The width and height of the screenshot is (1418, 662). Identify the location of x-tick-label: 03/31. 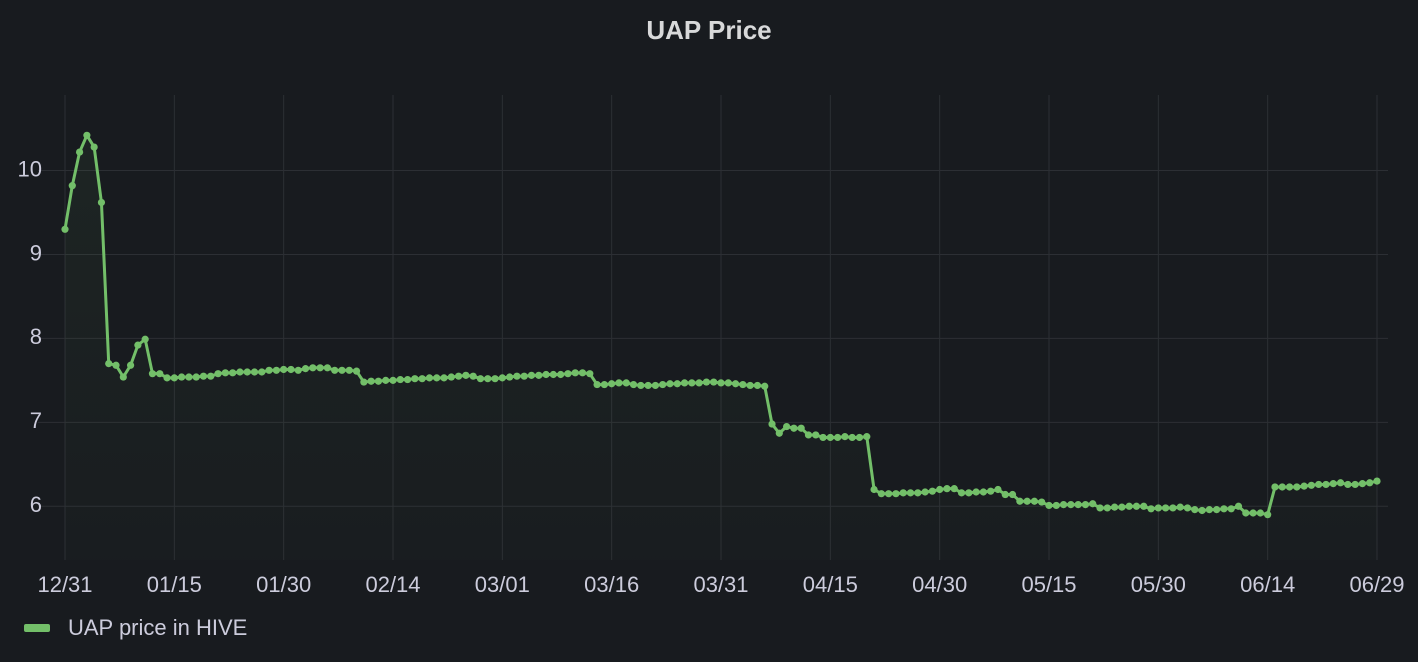
(720, 584).